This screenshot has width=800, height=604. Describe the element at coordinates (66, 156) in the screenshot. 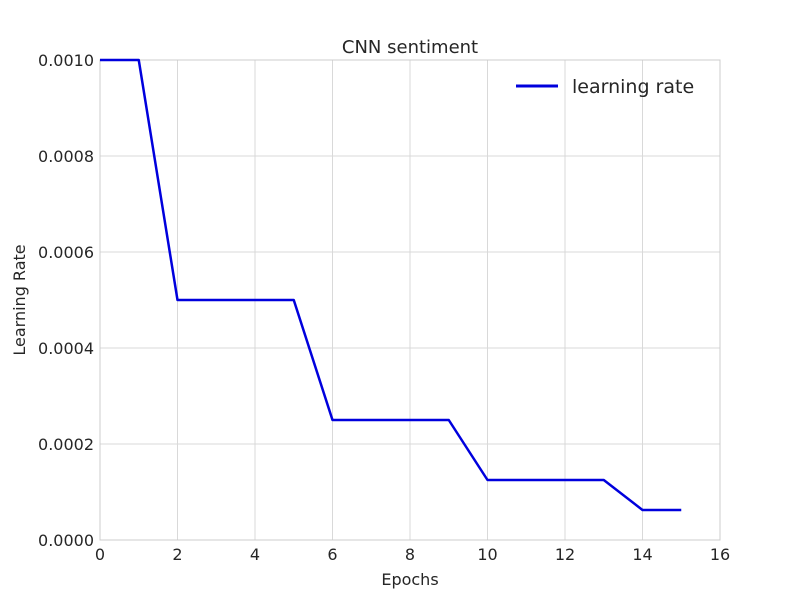

I see `y-tick-label: 0.0008` at that location.